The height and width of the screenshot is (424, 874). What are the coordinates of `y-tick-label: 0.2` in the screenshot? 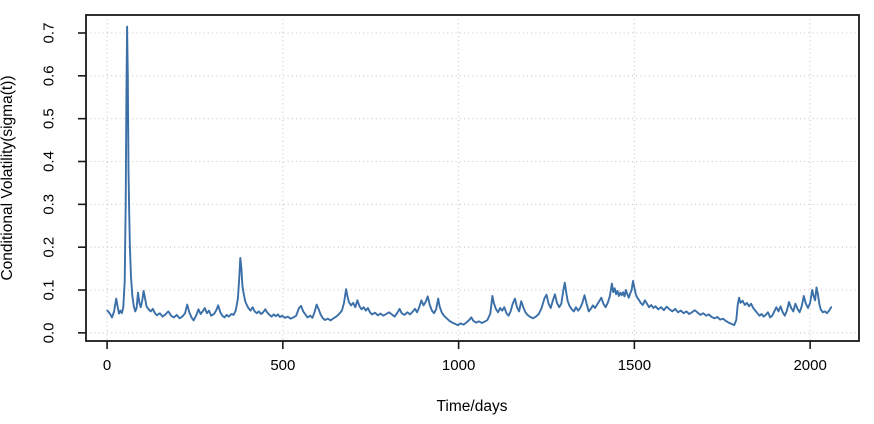 It's located at (48, 247).